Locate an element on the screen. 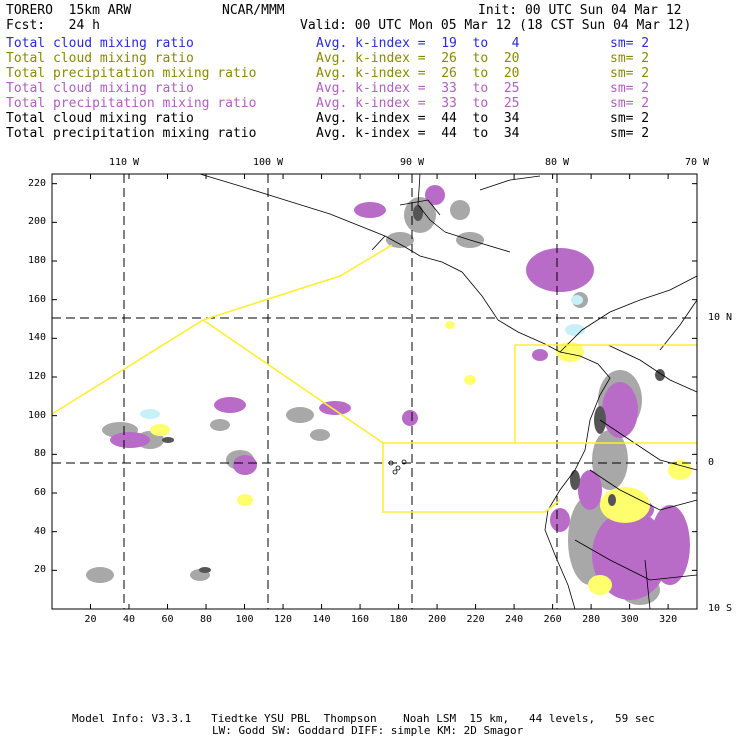 This screenshot has height=740, width=740. x-tick-label: 160 is located at coordinates (360, 619).